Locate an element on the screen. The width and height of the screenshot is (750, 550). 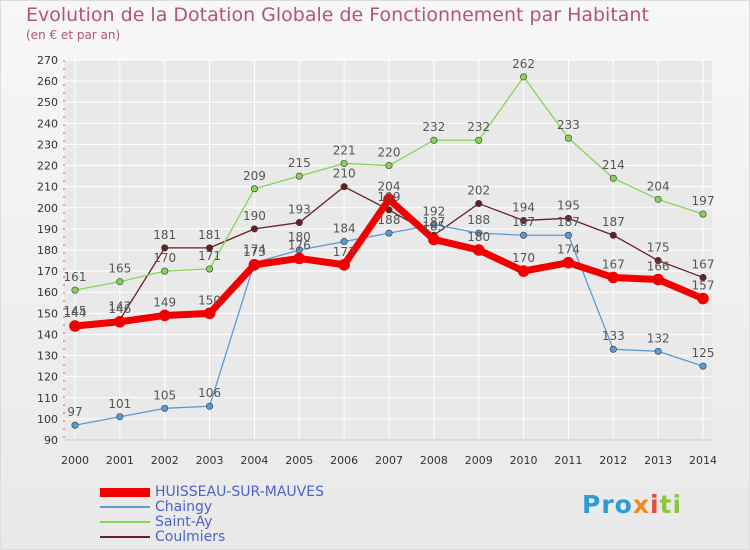
data-label-huisseau-sur-mauves: 157 is located at coordinates (703, 286).